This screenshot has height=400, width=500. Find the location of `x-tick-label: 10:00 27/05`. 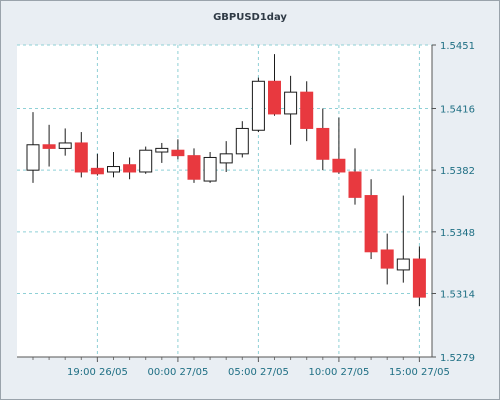

x-tick-label: 10:00 27/05 is located at coordinates (338, 372).